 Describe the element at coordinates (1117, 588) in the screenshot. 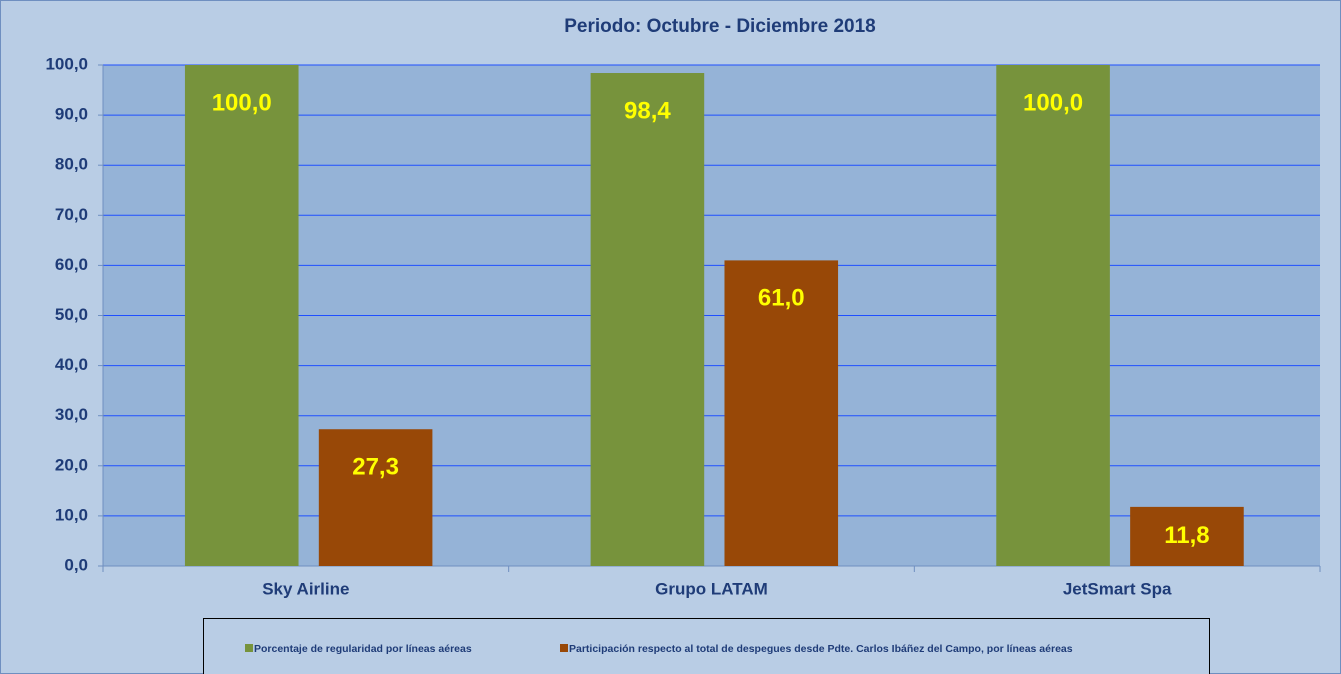

I see `x-tick-label: JetSmart Spa` at that location.